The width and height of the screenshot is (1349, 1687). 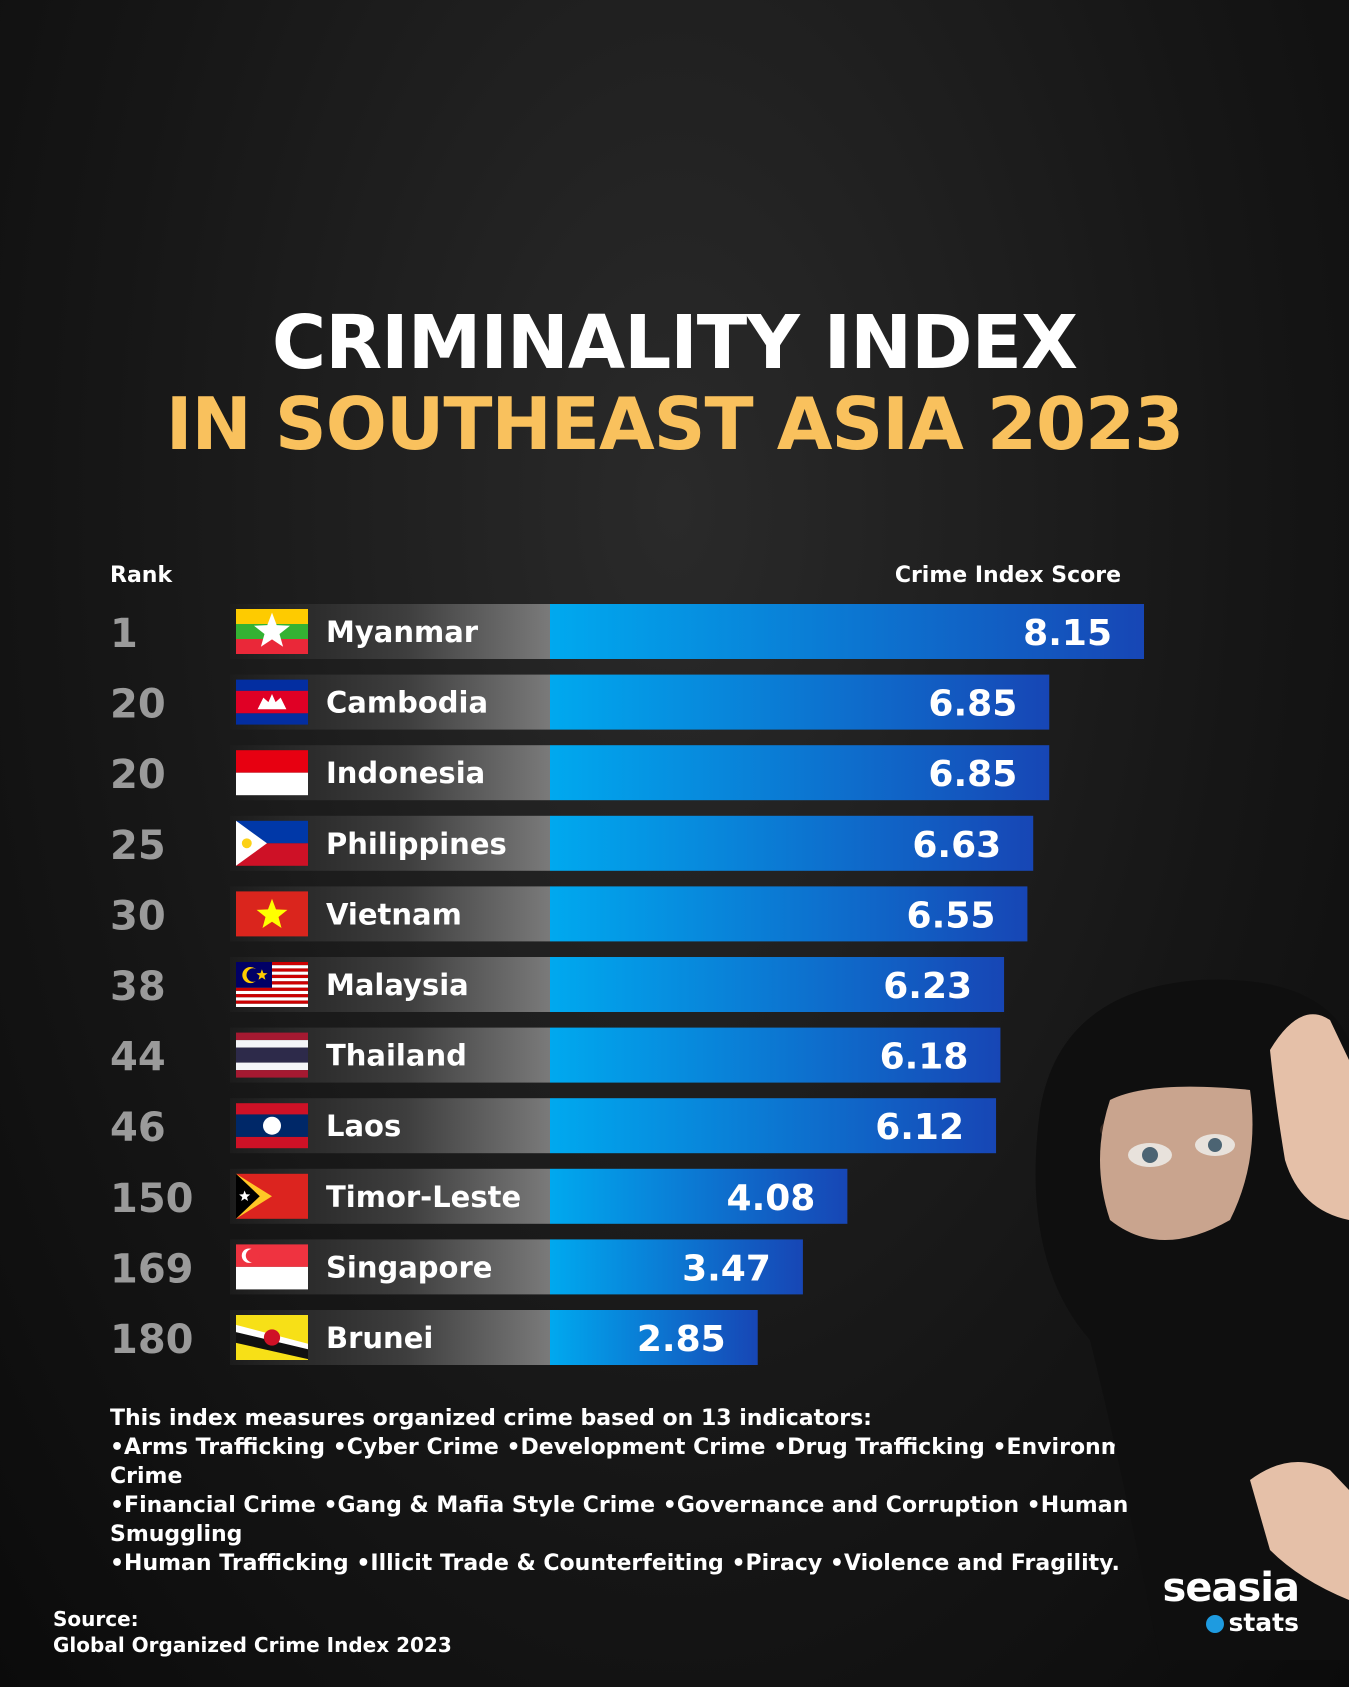 What do you see at coordinates (138, 987) in the screenshot?
I see `rank-label: 38` at bounding box center [138, 987].